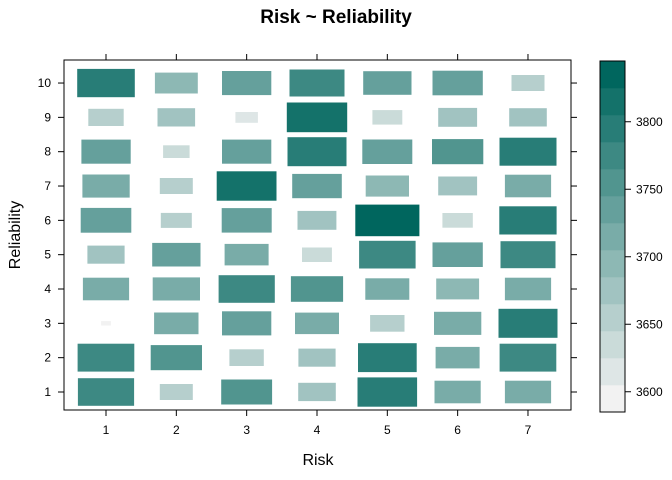 This screenshot has width=672, height=480. I want to click on chart-title: Risk ~ Reliability, so click(336, 17).